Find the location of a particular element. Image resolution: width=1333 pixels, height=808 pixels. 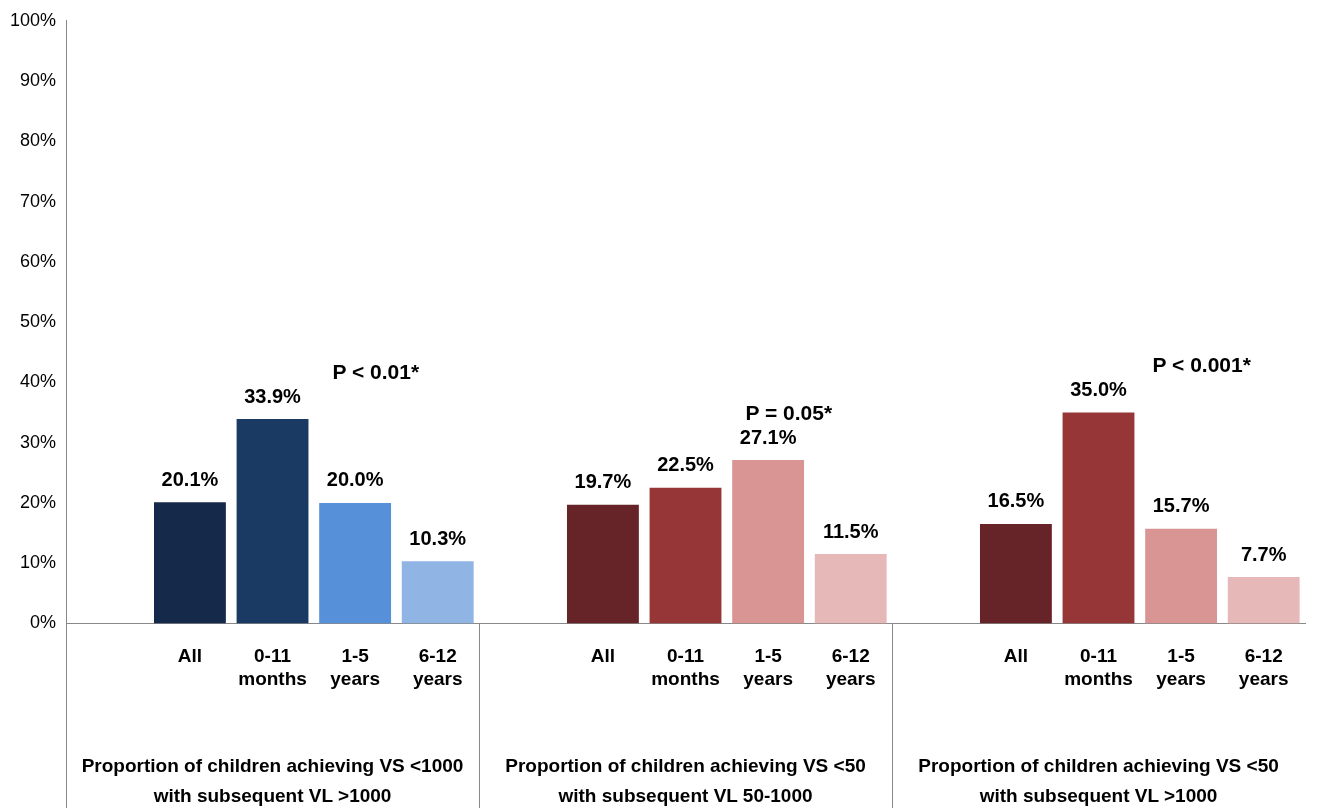

text: Proportion of children achieving VS <50 with subsequent VL >1000 is located at coordinates (1098, 780).